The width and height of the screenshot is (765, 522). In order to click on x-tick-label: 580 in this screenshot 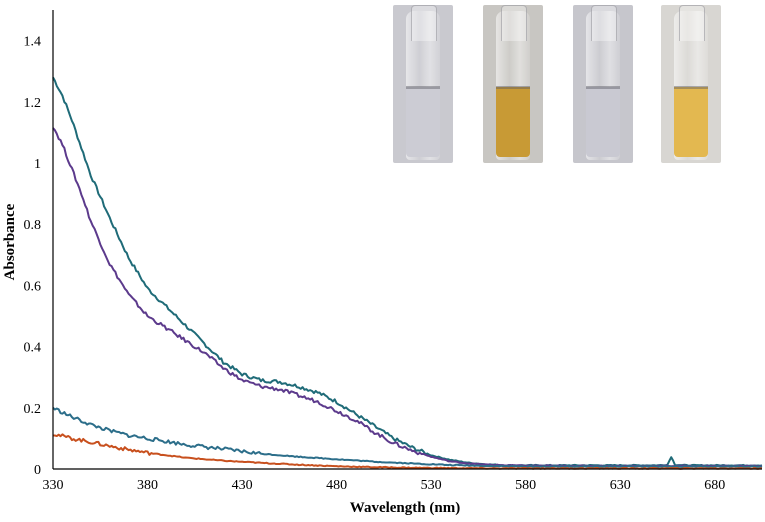, I will do `click(525, 485)`.